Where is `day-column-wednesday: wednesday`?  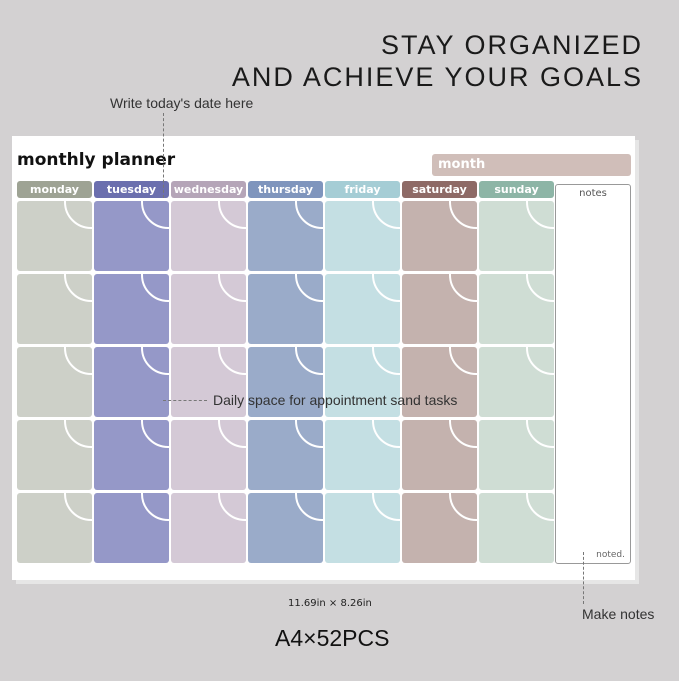
day-column-wednesday: wednesday is located at coordinates (208, 372).